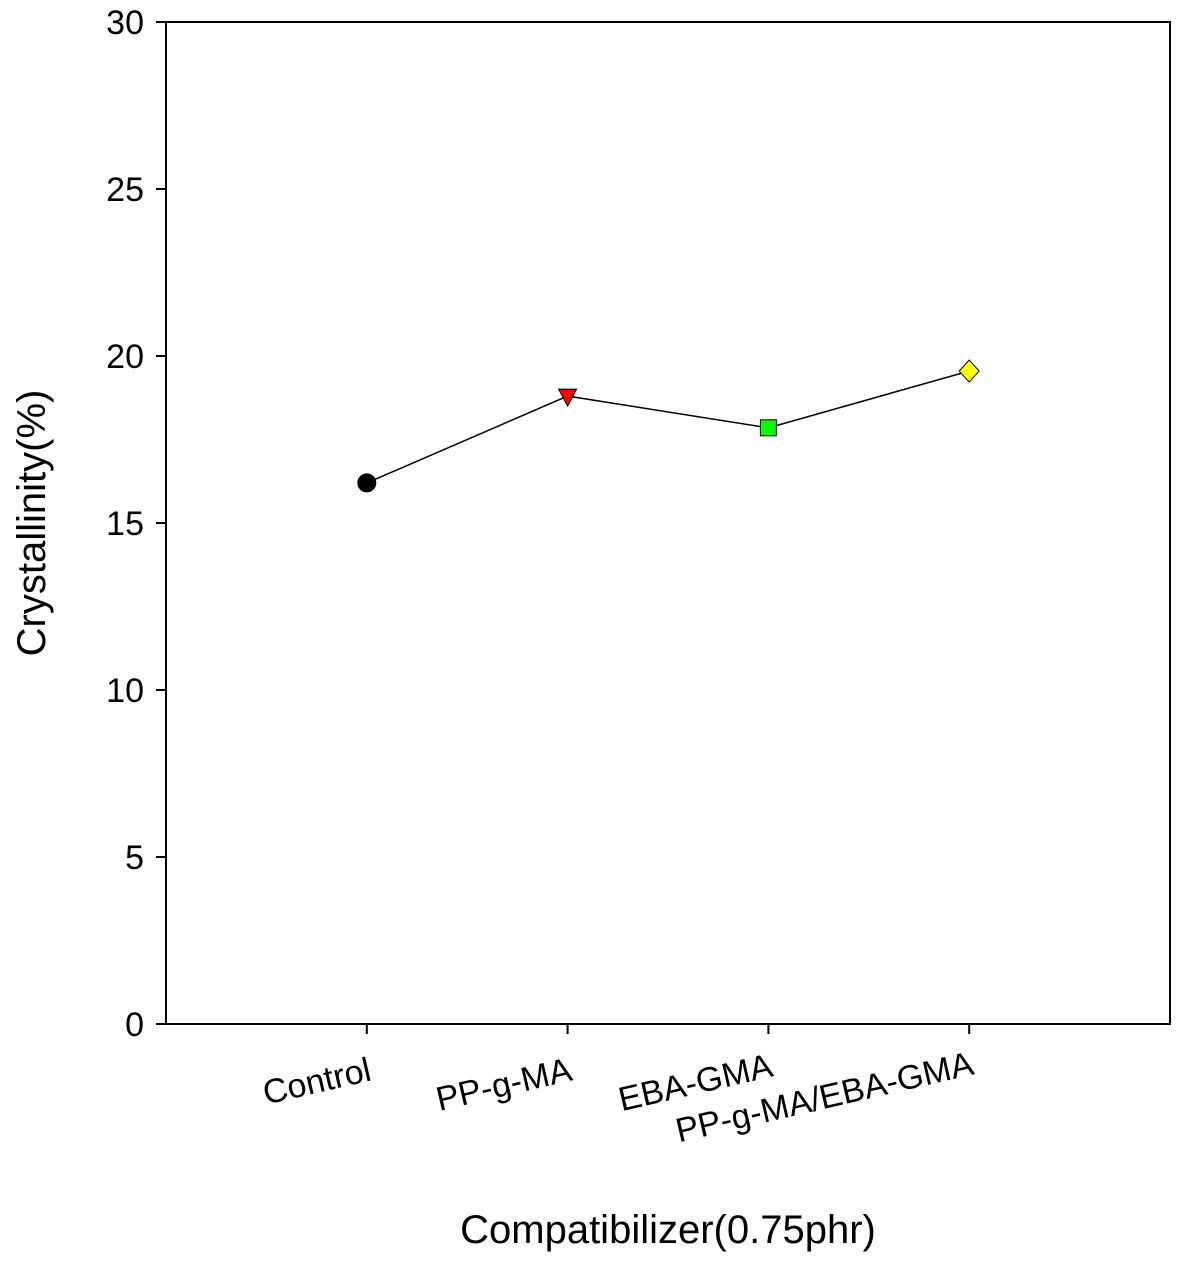  What do you see at coordinates (503, 1085) in the screenshot?
I see `x-tick-label: PP-g-MA` at bounding box center [503, 1085].